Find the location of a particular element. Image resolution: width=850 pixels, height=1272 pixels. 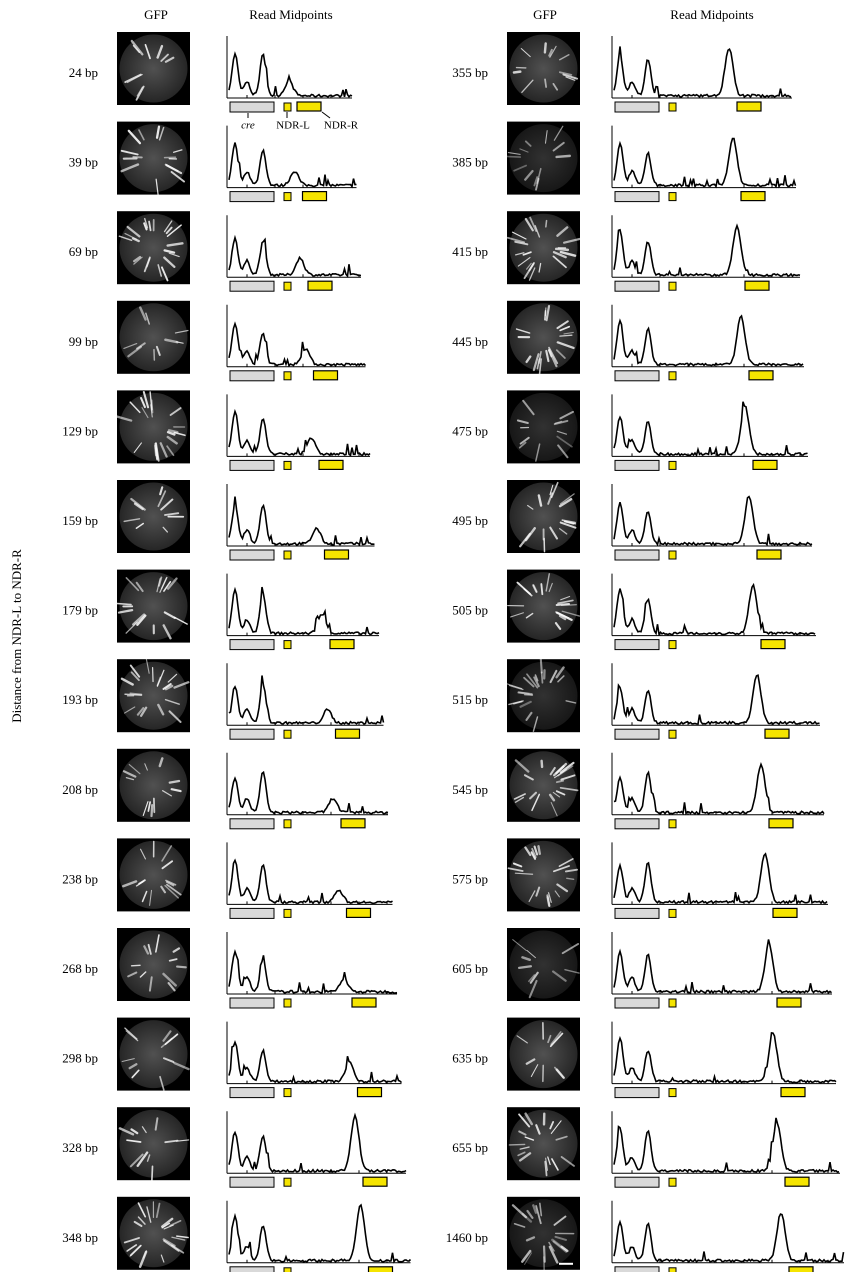

row-label: 415 bp is located at coordinates (470, 251).